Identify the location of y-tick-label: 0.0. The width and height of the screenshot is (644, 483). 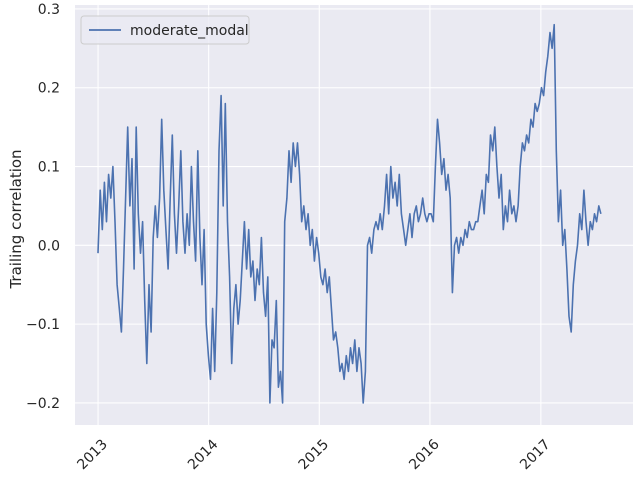
(49, 246).